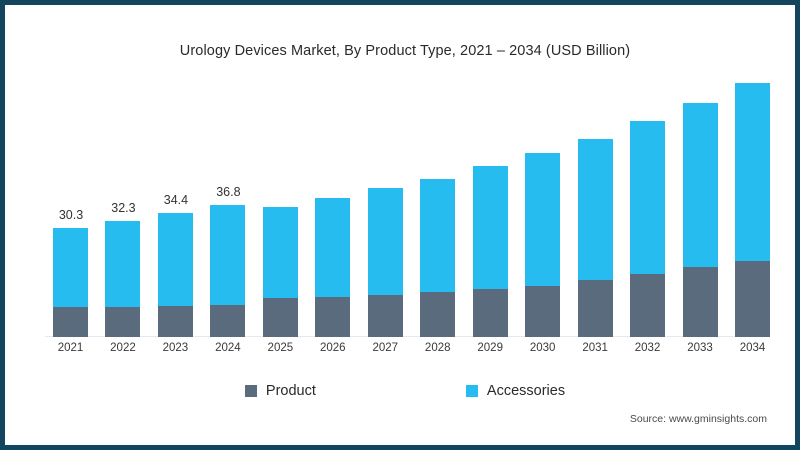 The height and width of the screenshot is (450, 800). What do you see at coordinates (385, 348) in the screenshot?
I see `x-axis-tick-label: 2027` at bounding box center [385, 348].